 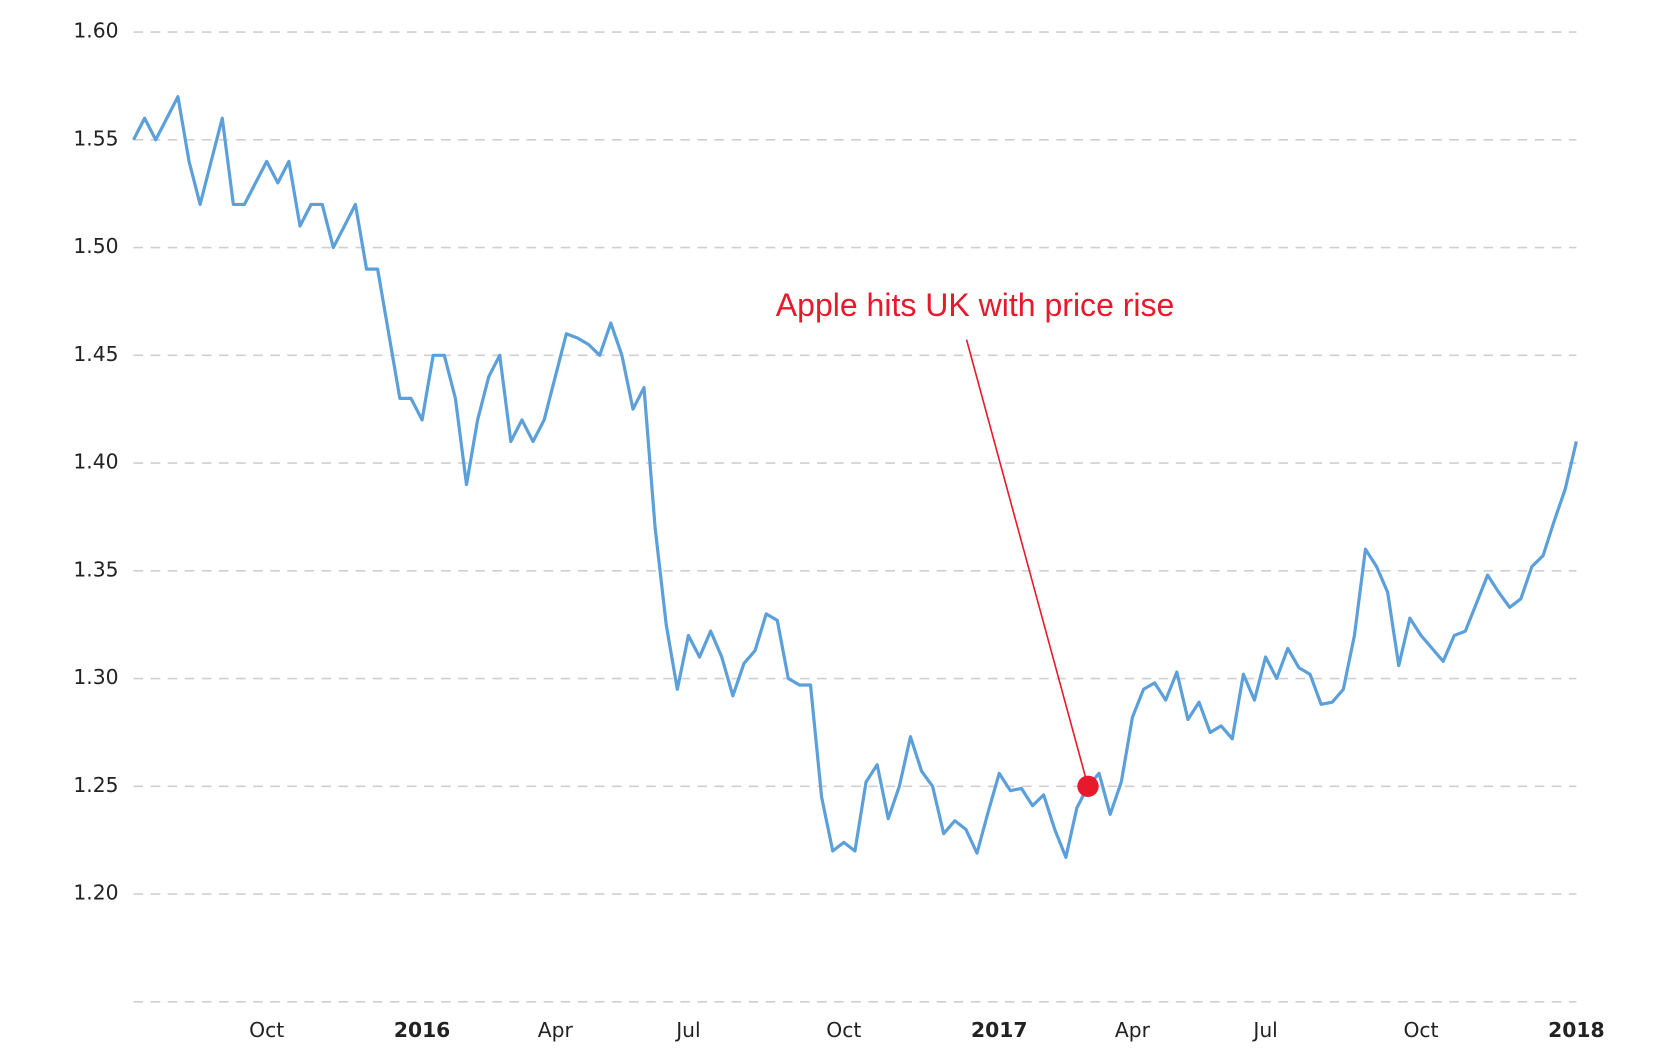 I want to click on y-tick-label: 1.30, so click(x=95, y=677).